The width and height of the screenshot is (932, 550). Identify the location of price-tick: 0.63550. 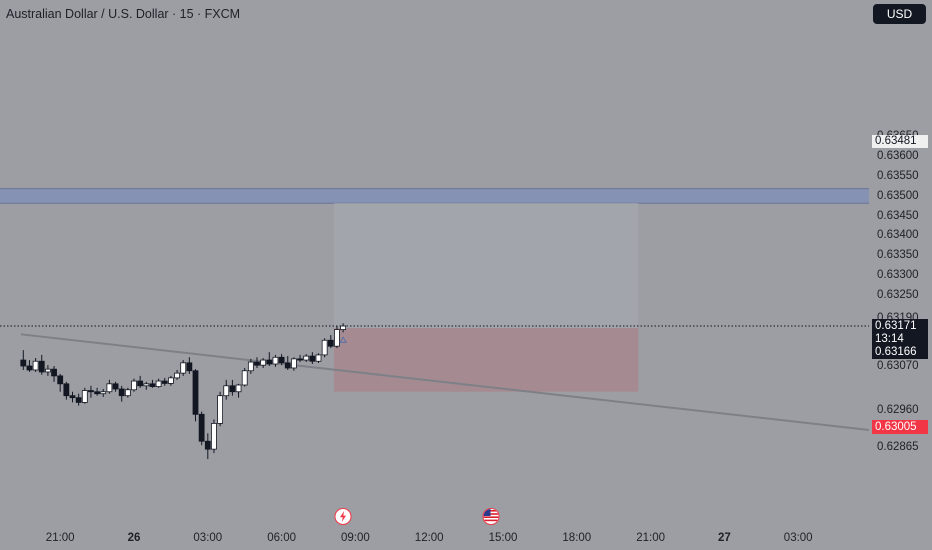
(898, 175).